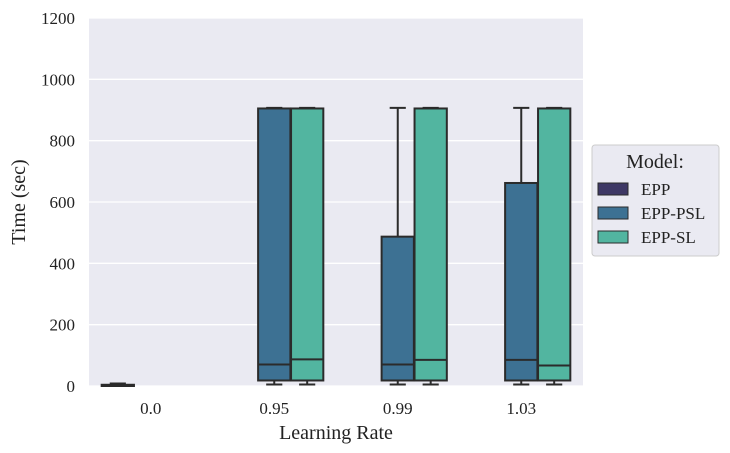 This screenshot has width=730, height=453. Describe the element at coordinates (338, 408) in the screenshot. I see `x-axis-ticks: 0.0 0.95 0.99 1.03` at that location.